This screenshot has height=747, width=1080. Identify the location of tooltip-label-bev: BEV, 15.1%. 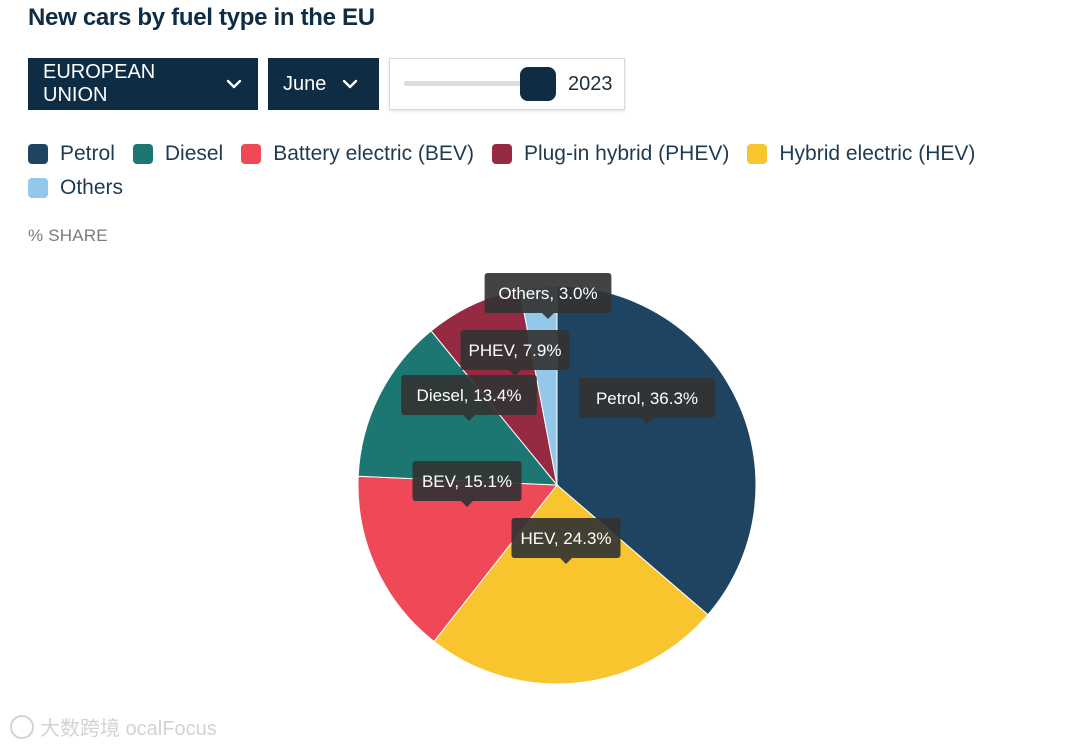
(467, 481).